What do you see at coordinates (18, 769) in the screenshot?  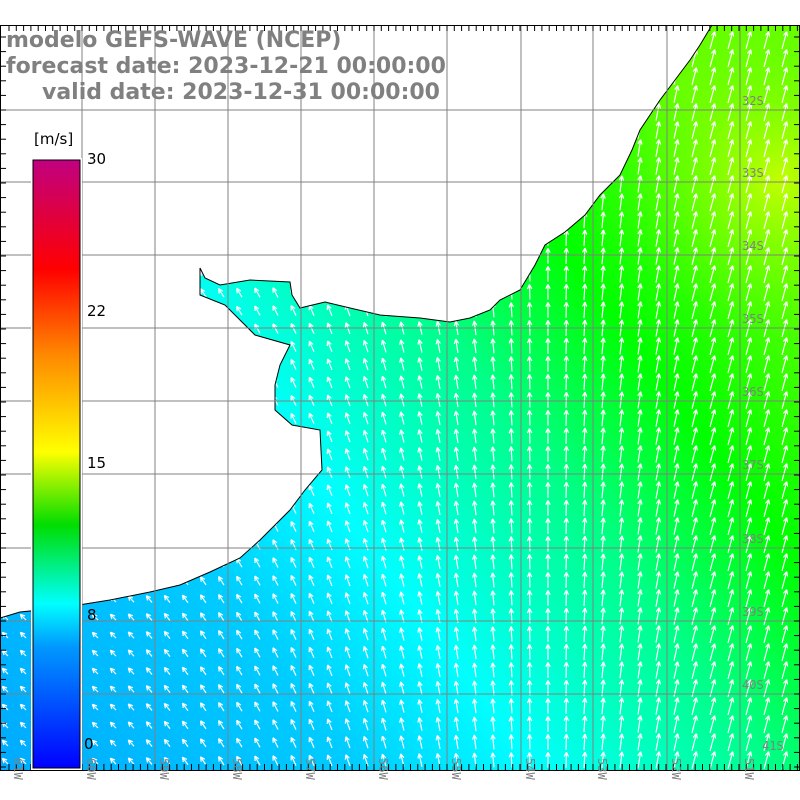 I see `lon-label: 61W` at bounding box center [18, 769].